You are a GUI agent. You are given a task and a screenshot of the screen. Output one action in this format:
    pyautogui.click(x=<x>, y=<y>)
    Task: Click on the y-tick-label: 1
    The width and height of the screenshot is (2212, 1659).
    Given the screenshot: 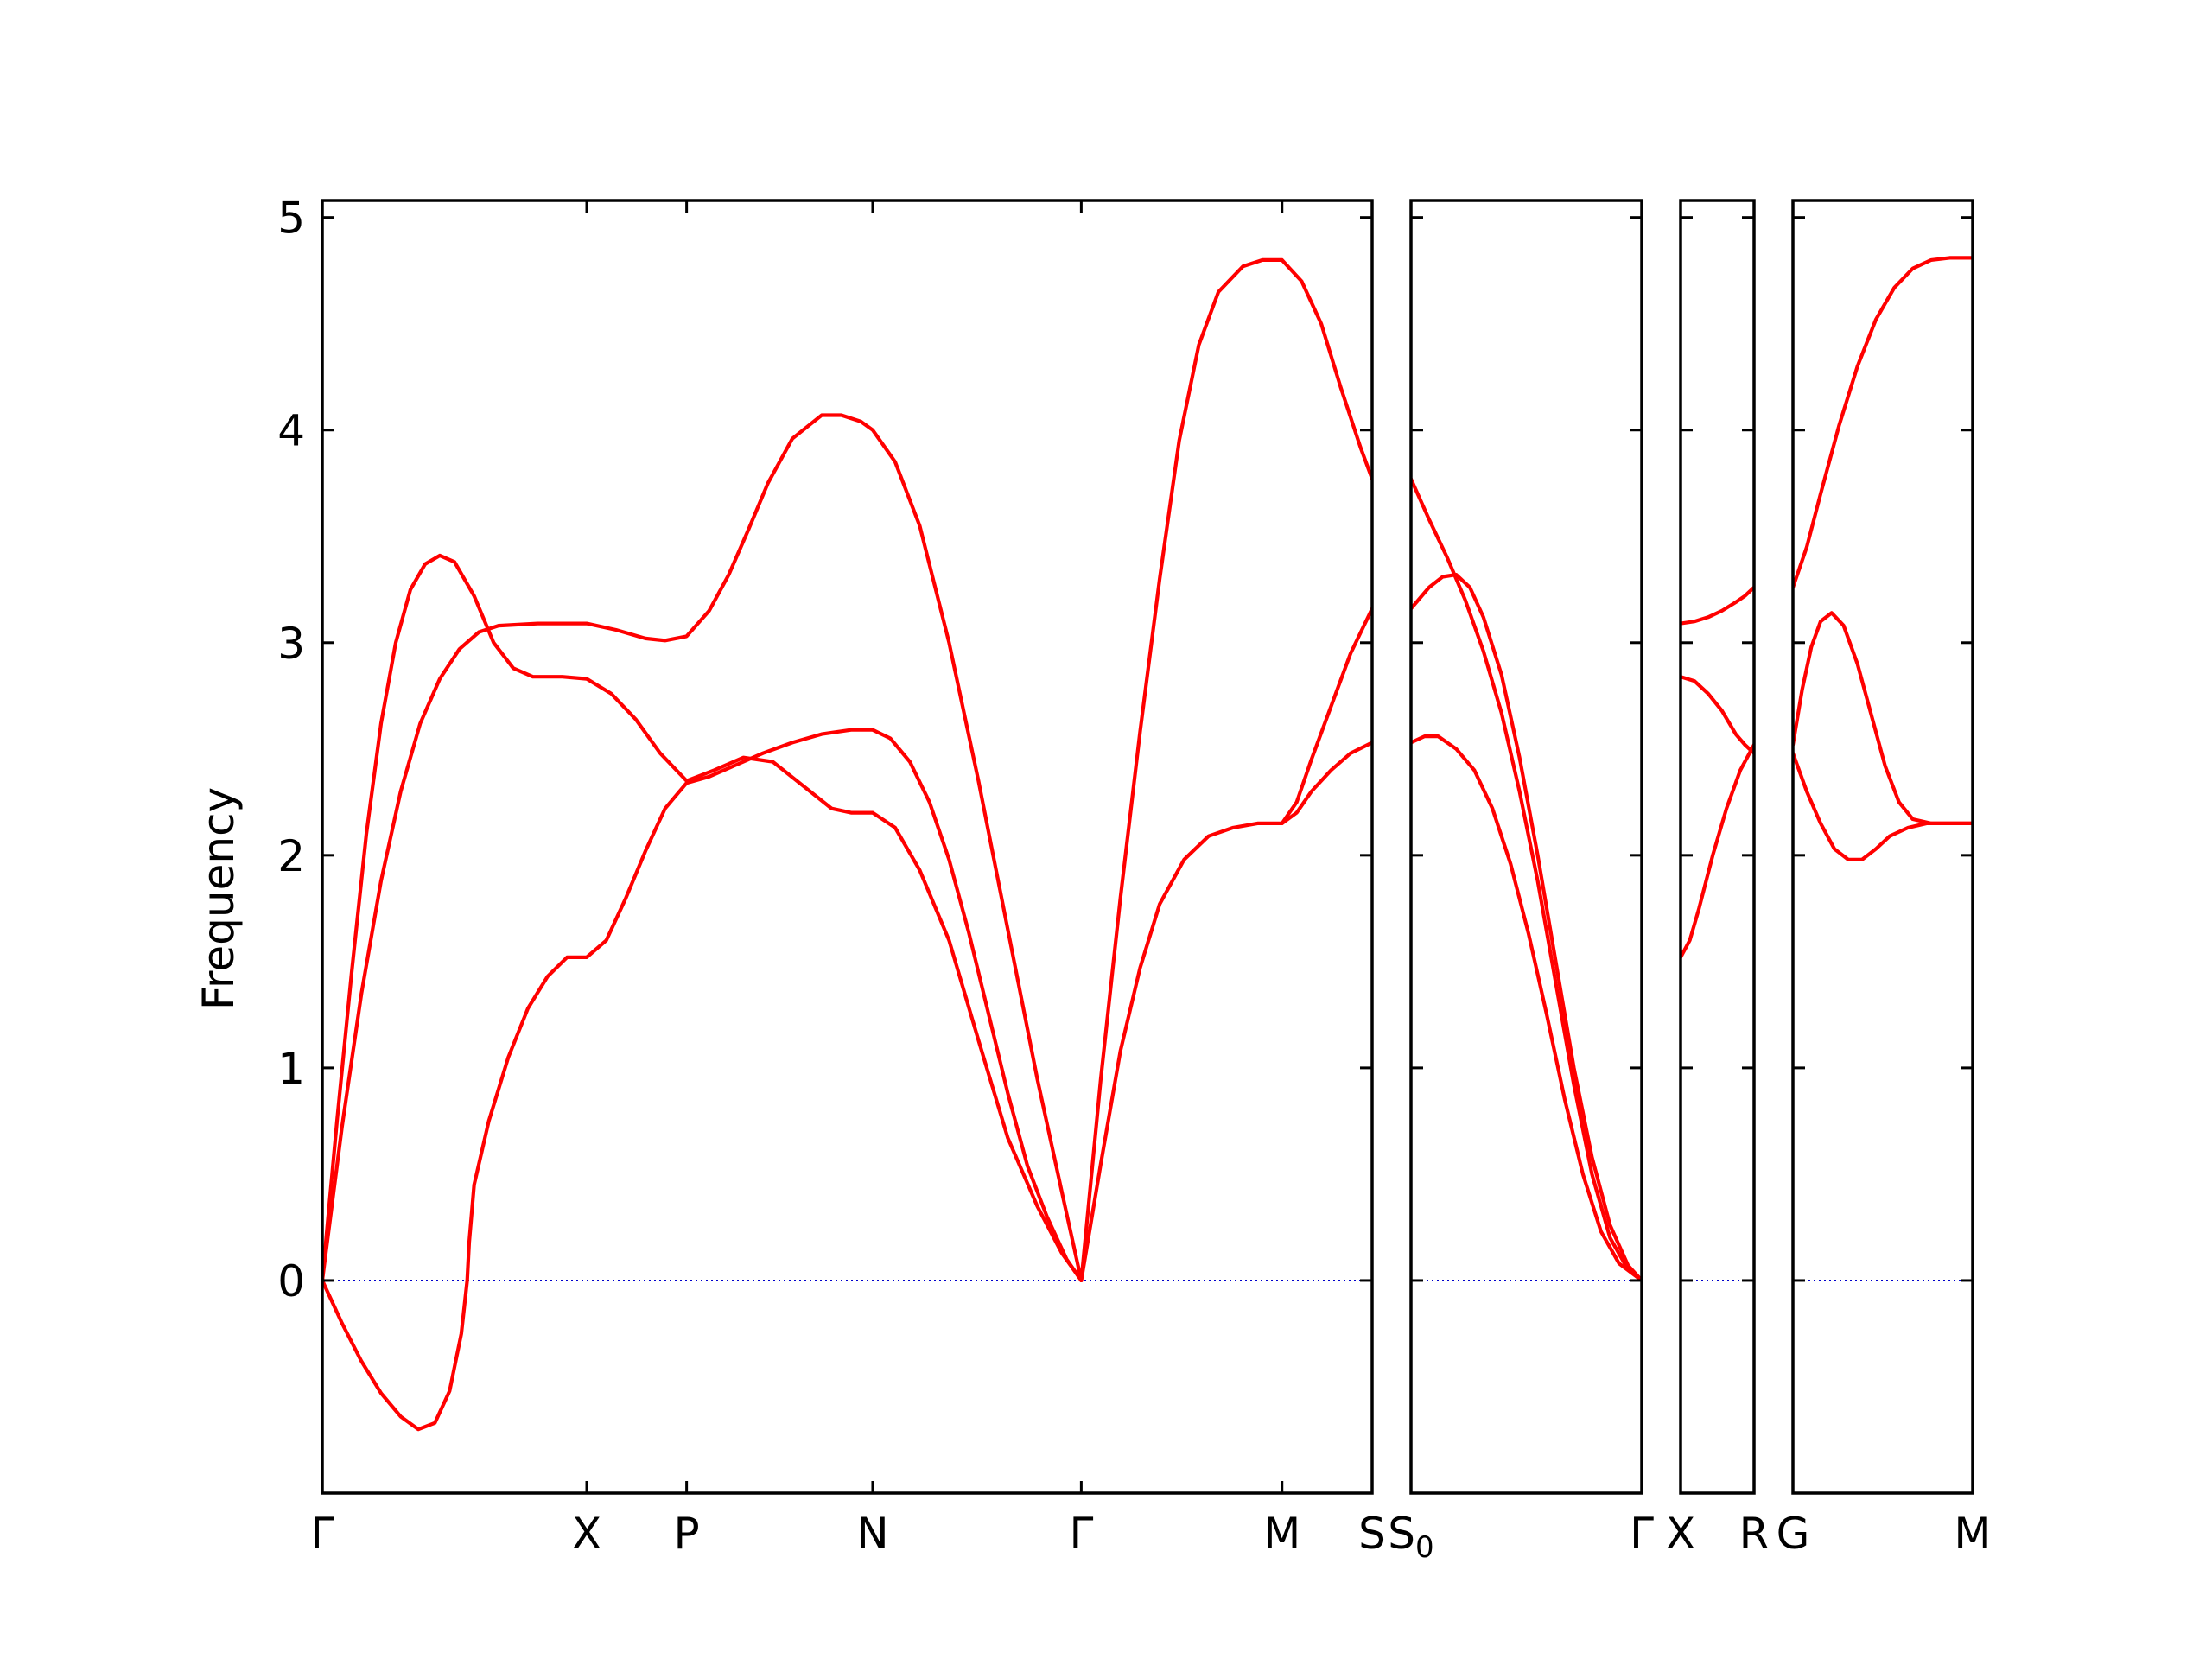 What is the action you would take?
    pyautogui.click(x=291, y=1069)
    